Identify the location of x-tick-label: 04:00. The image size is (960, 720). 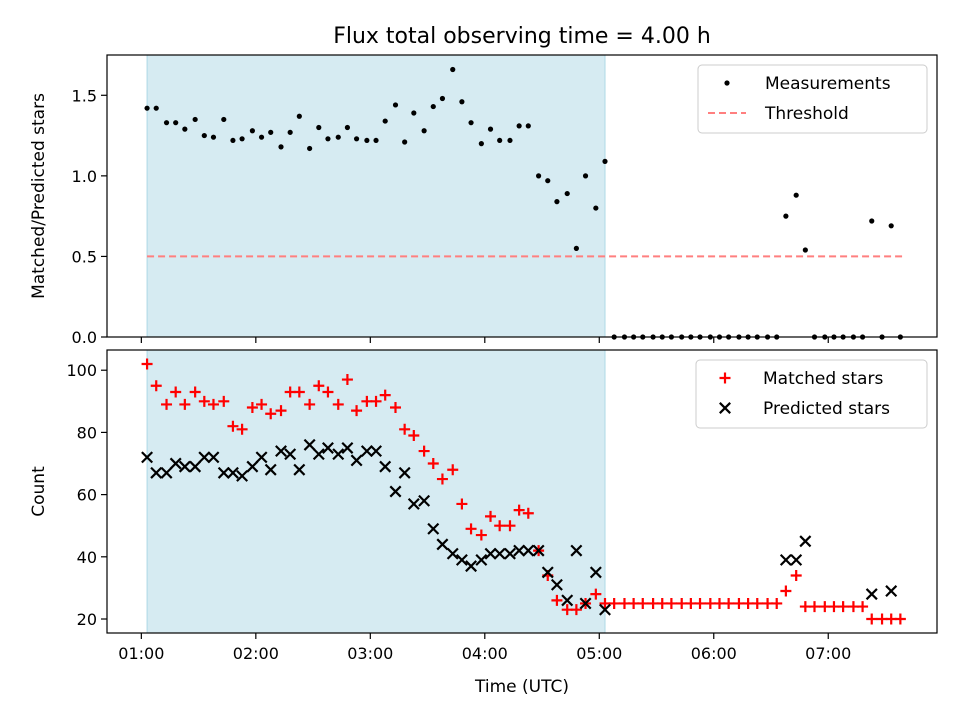
(485, 653).